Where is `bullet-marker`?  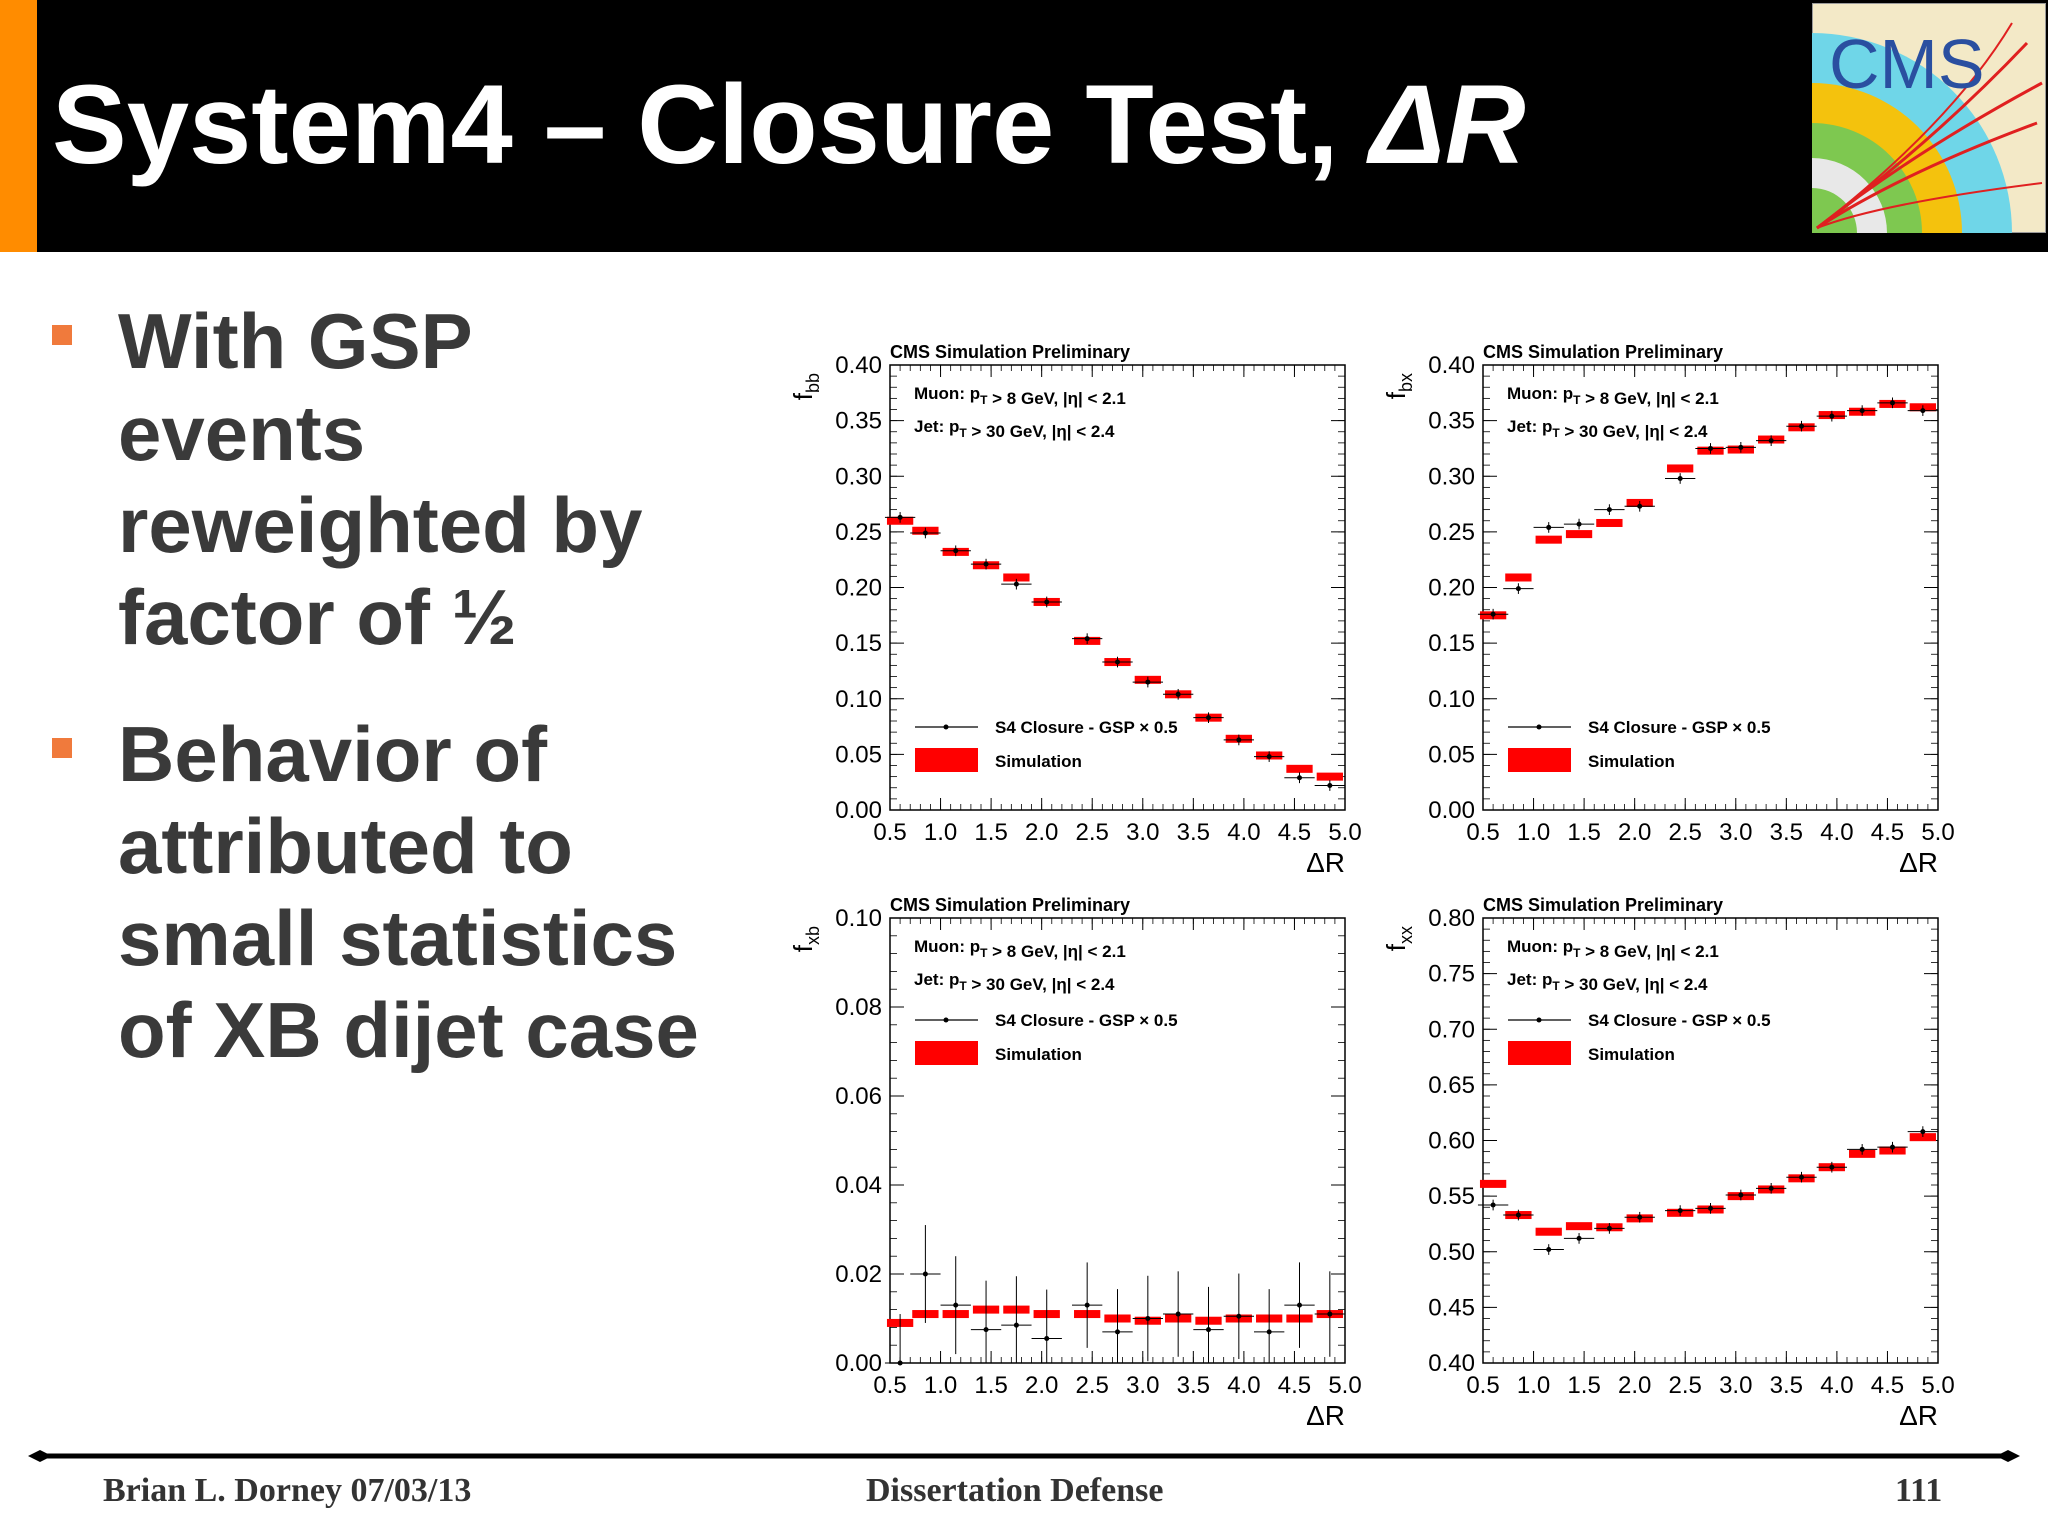 bullet-marker is located at coordinates (62, 748).